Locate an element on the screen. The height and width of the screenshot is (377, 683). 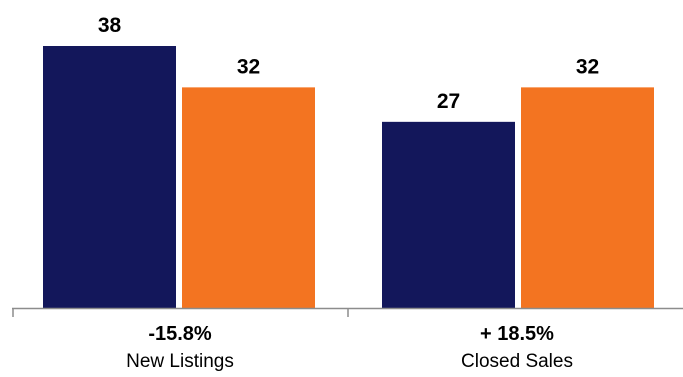
data-label: 38 is located at coordinates (110, 25).